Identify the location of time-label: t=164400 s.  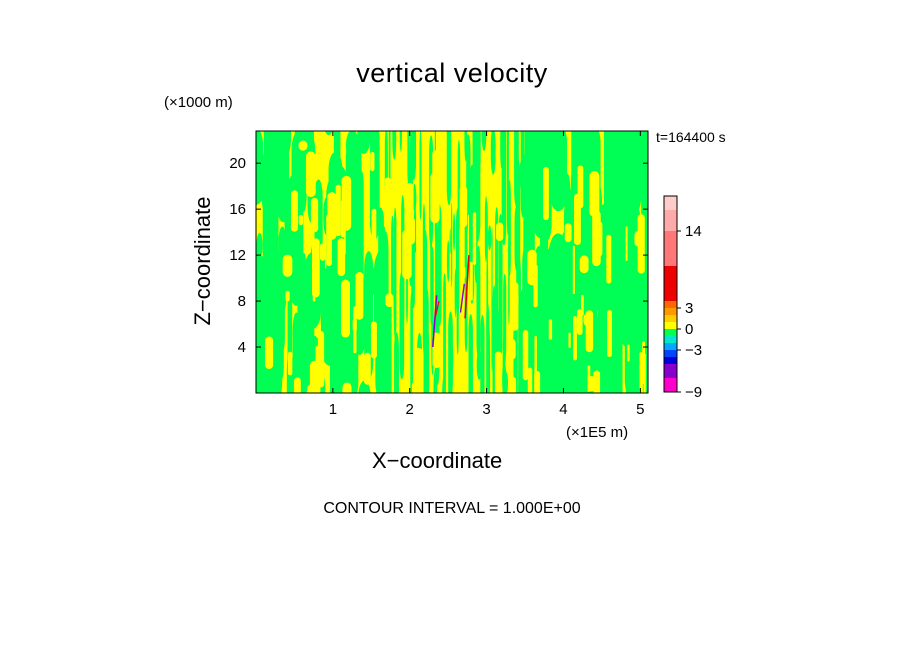
(691, 137).